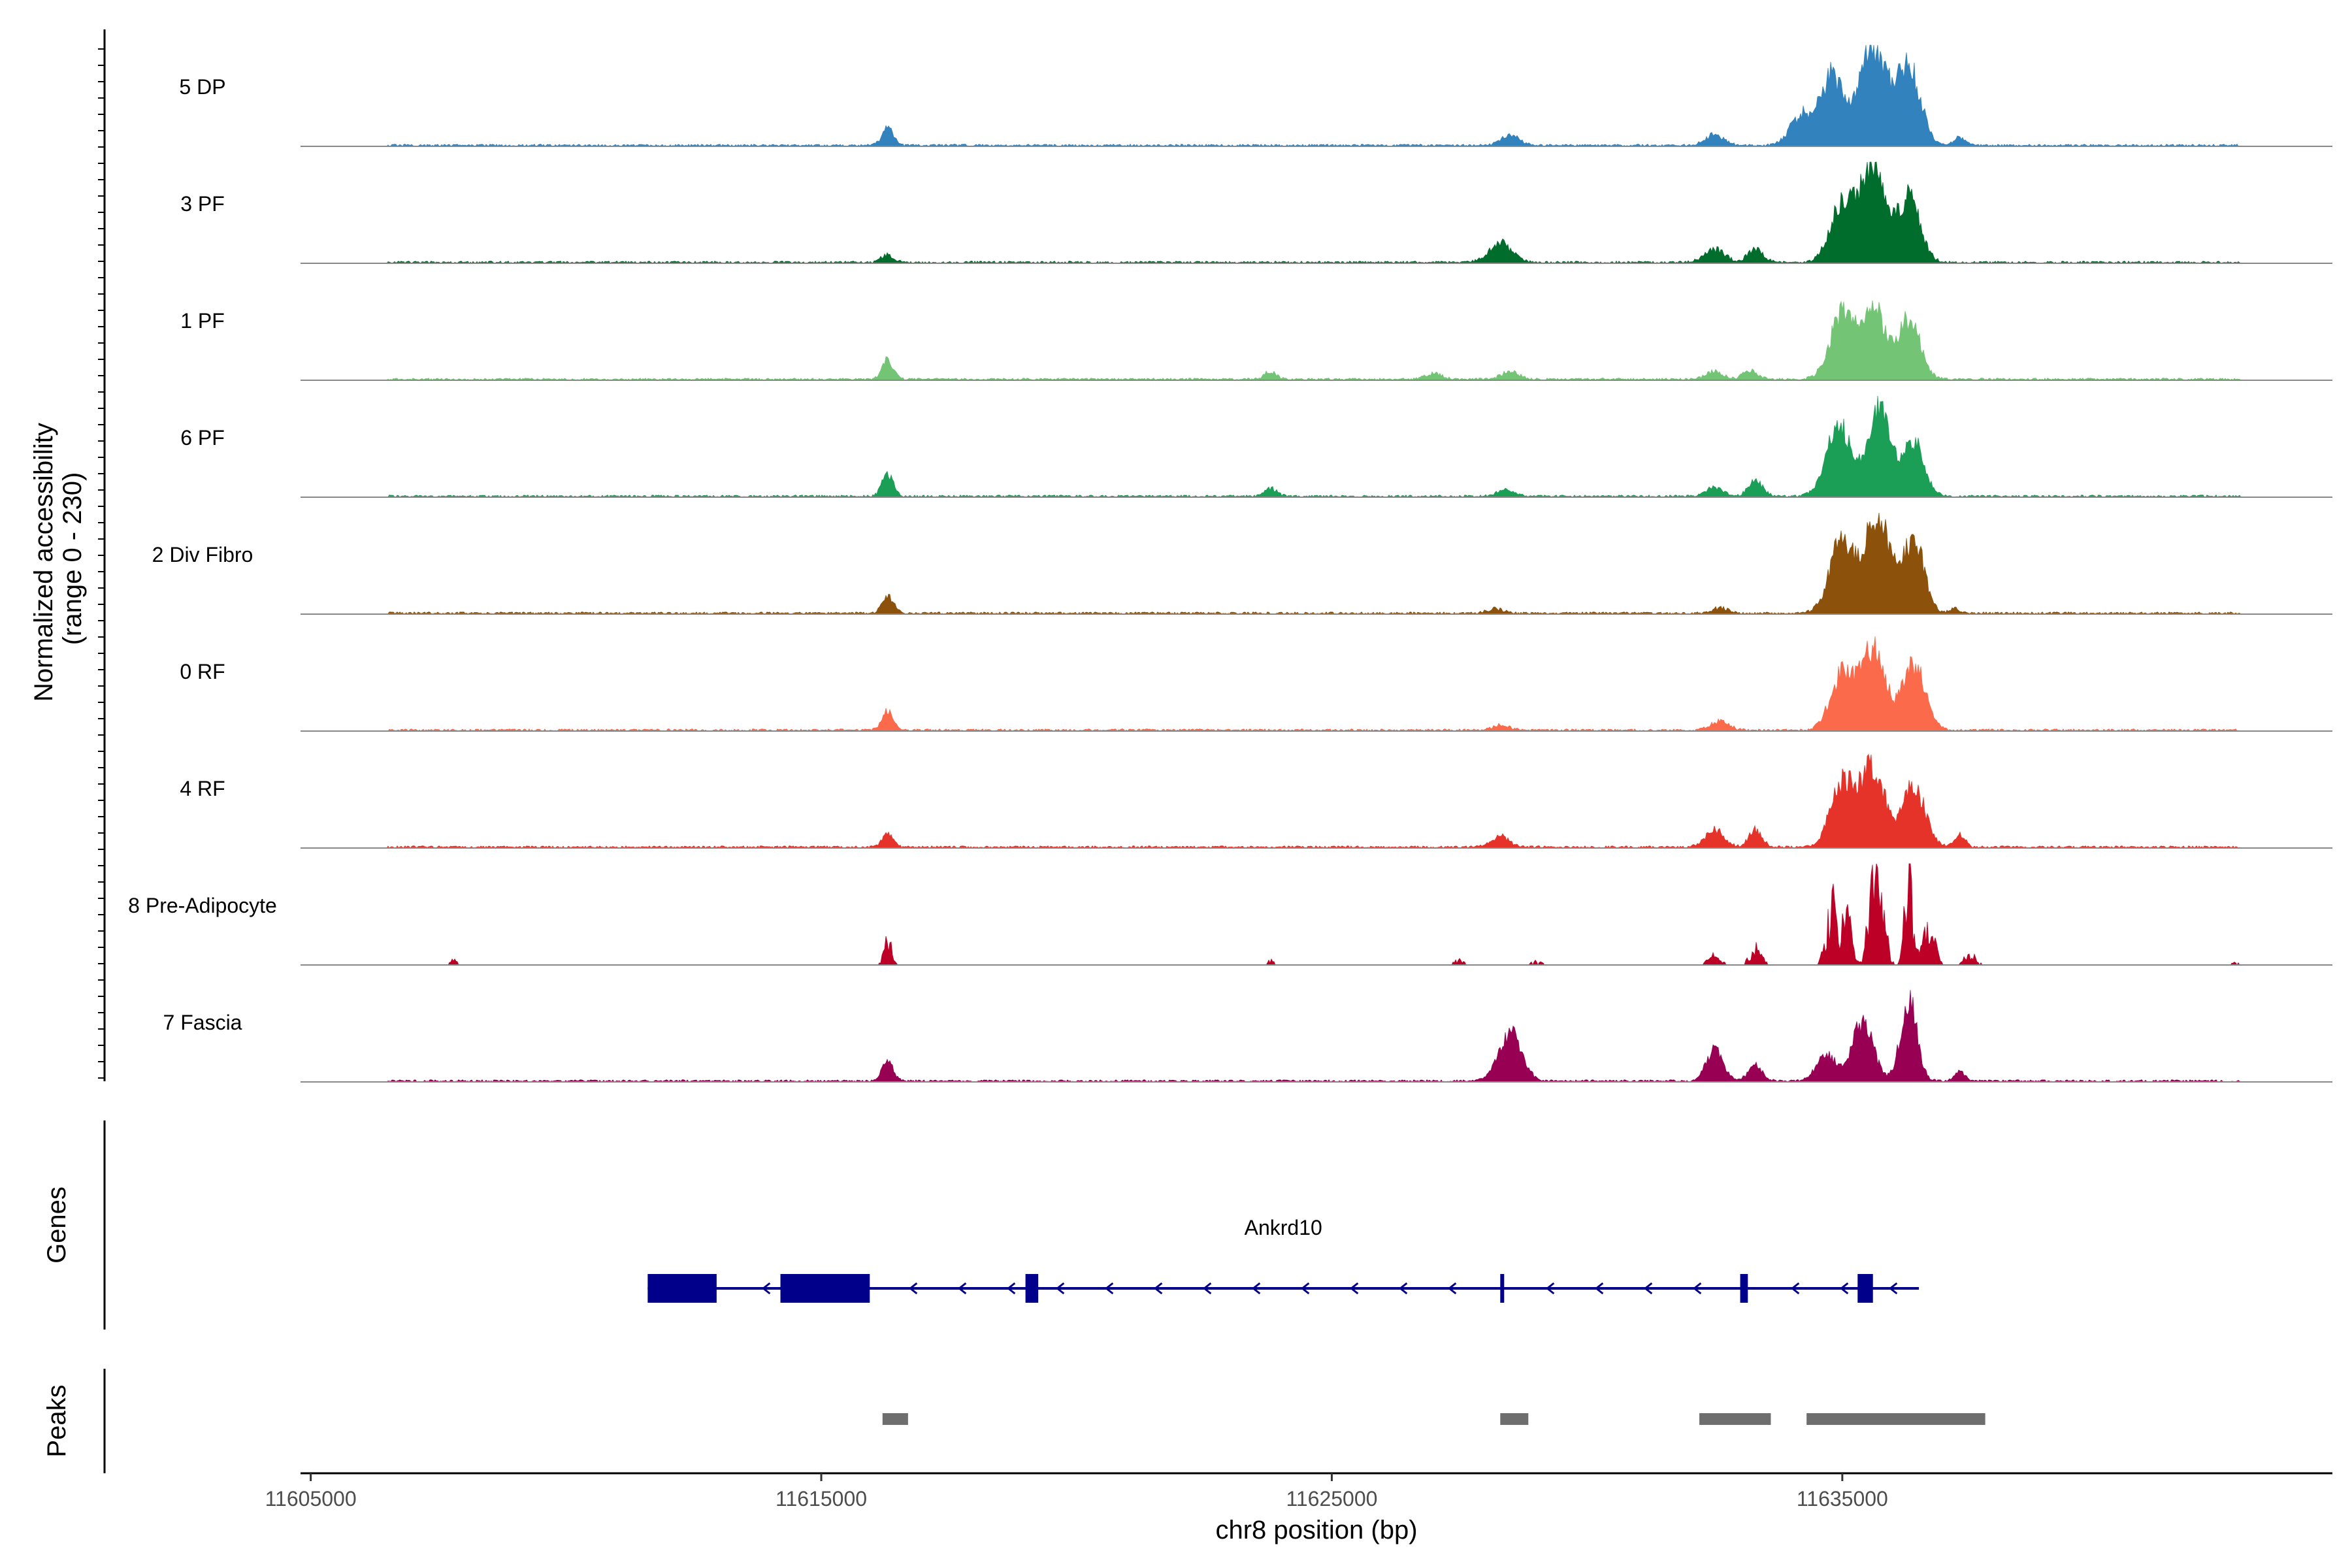  Describe the element at coordinates (202, 87) in the screenshot. I see `track-label: 5 DP` at that location.